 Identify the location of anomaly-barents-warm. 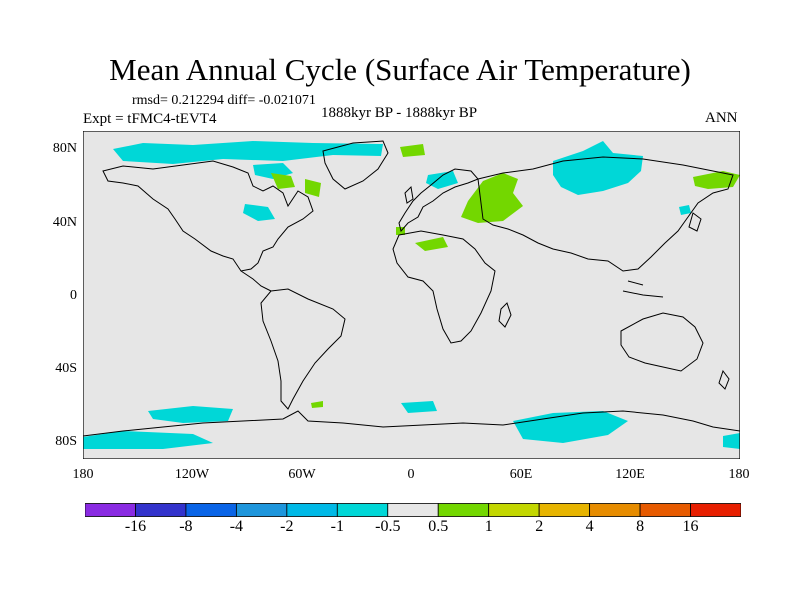
(412, 150).